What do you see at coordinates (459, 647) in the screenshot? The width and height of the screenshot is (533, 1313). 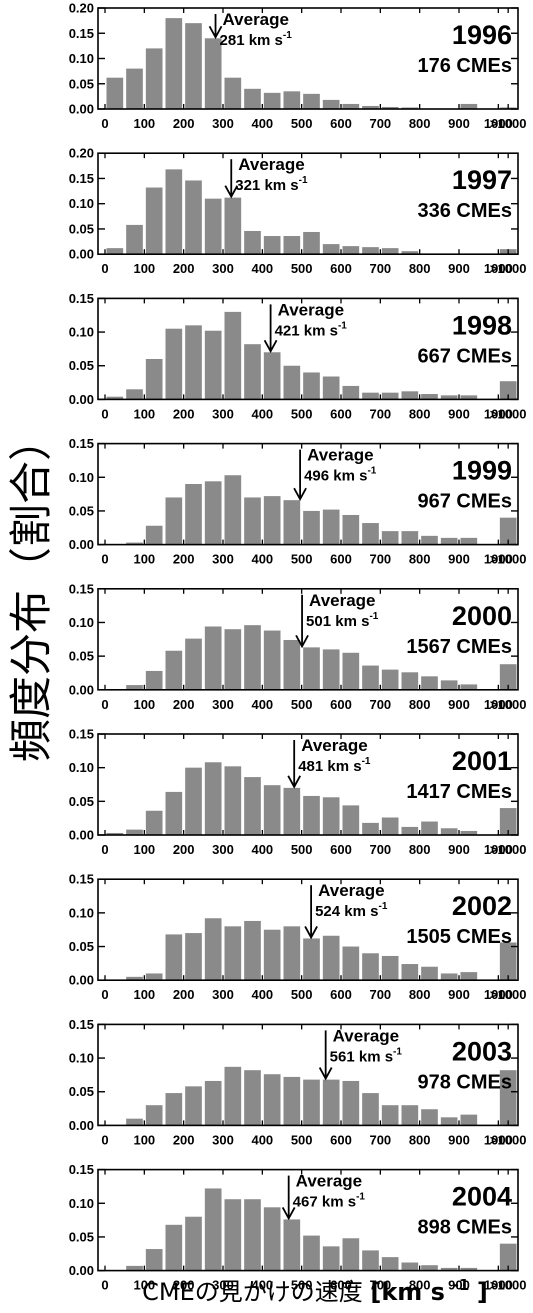 I see `panel-cme-count: 1567 CMEs` at bounding box center [459, 647].